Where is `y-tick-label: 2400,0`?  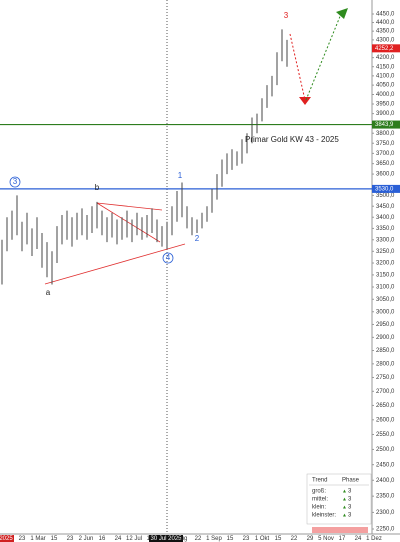
y-tick-label: 2400,0 is located at coordinates (385, 481).